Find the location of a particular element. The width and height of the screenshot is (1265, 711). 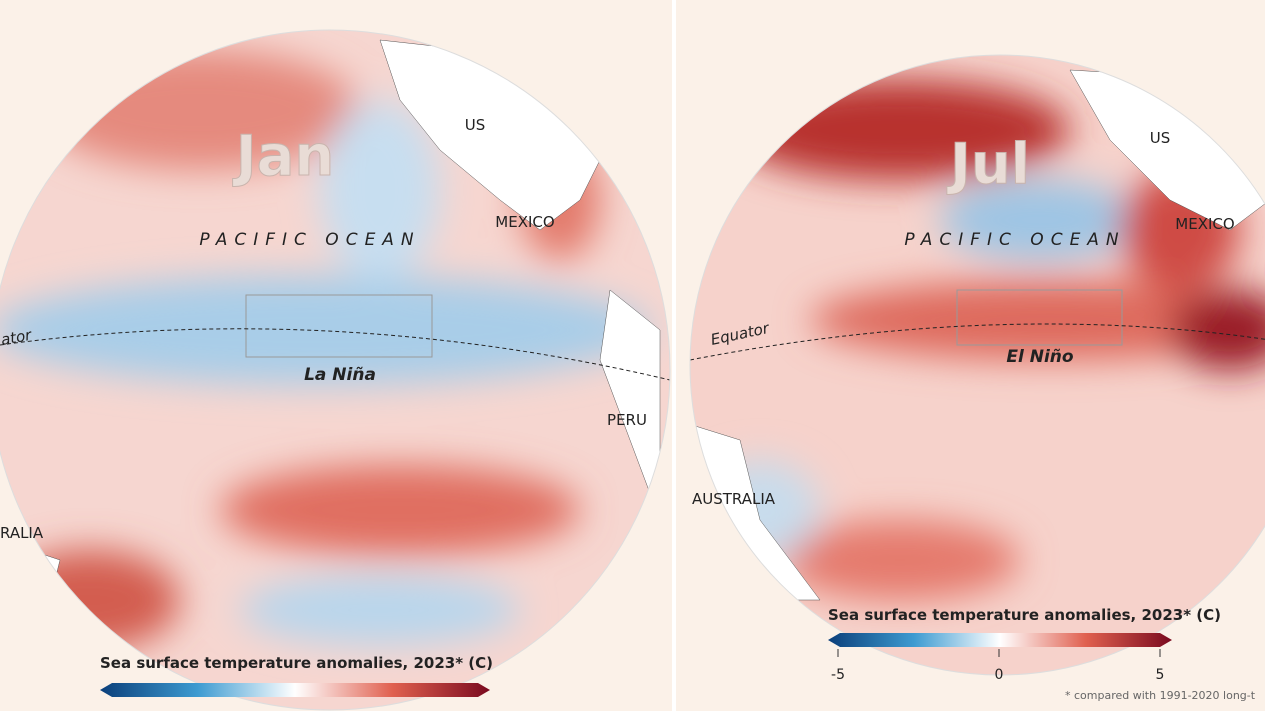

footnote: * compared with 1991-2020 long-t is located at coordinates (1160, 695).